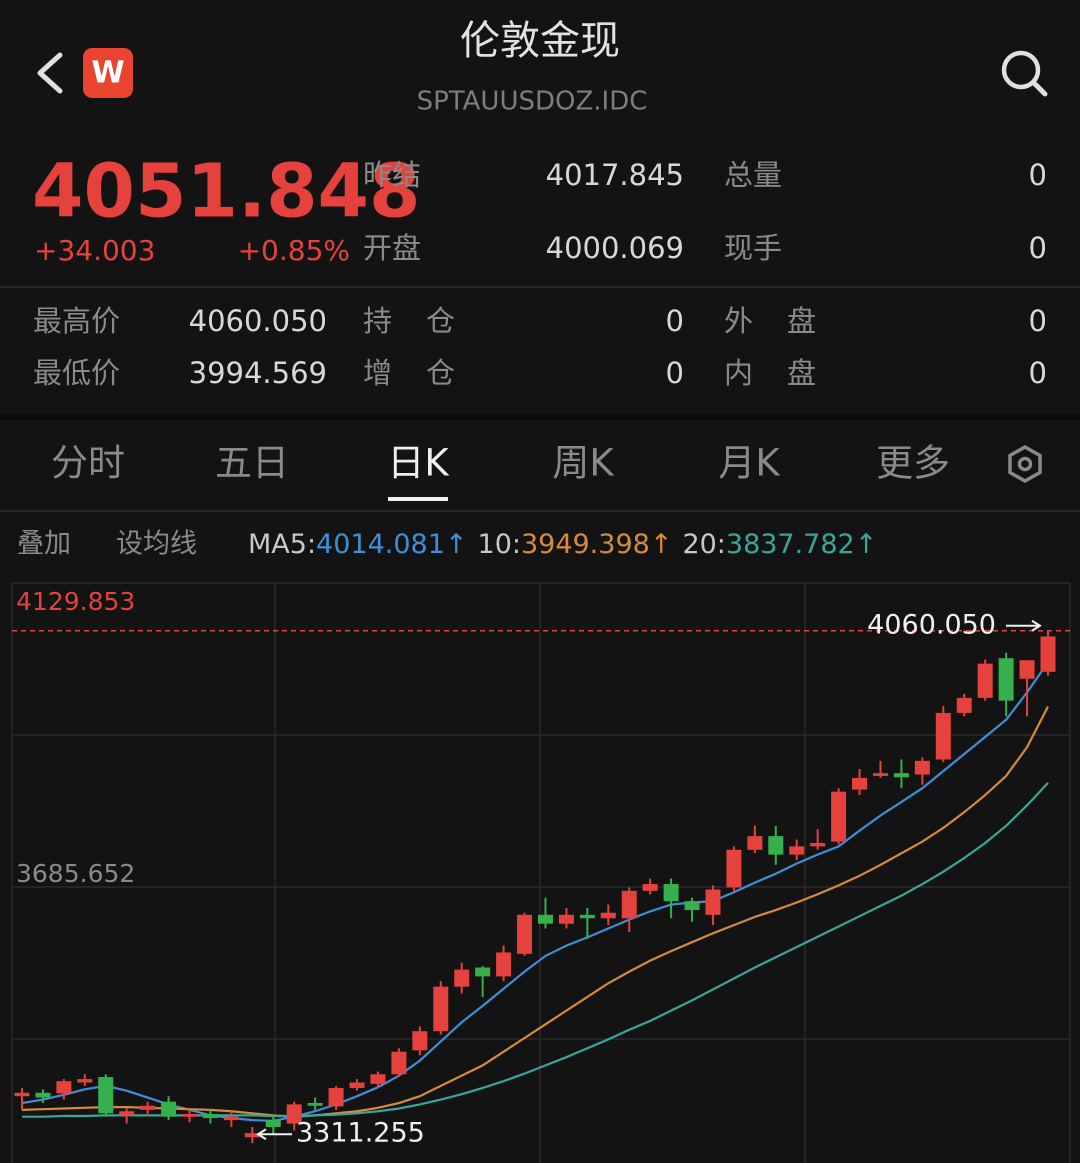  Describe the element at coordinates (532, 102) in the screenshot. I see `subtitle: SPTAUUSDOZ.IDC` at that location.